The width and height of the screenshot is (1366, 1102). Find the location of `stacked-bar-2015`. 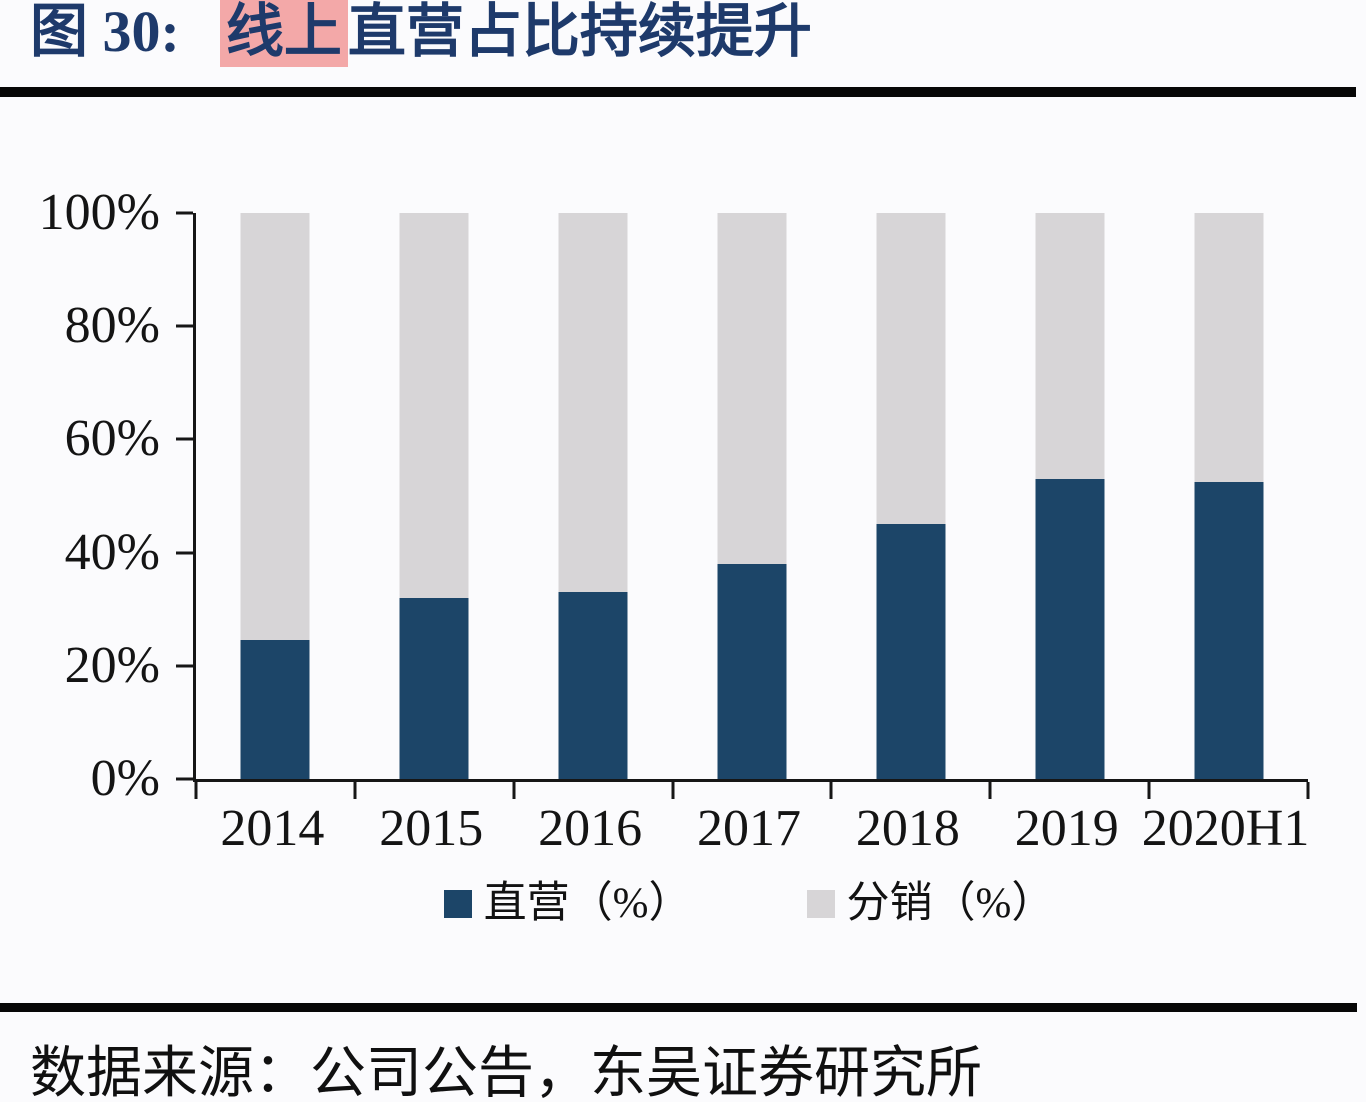

stacked-bar-2015 is located at coordinates (434, 496).